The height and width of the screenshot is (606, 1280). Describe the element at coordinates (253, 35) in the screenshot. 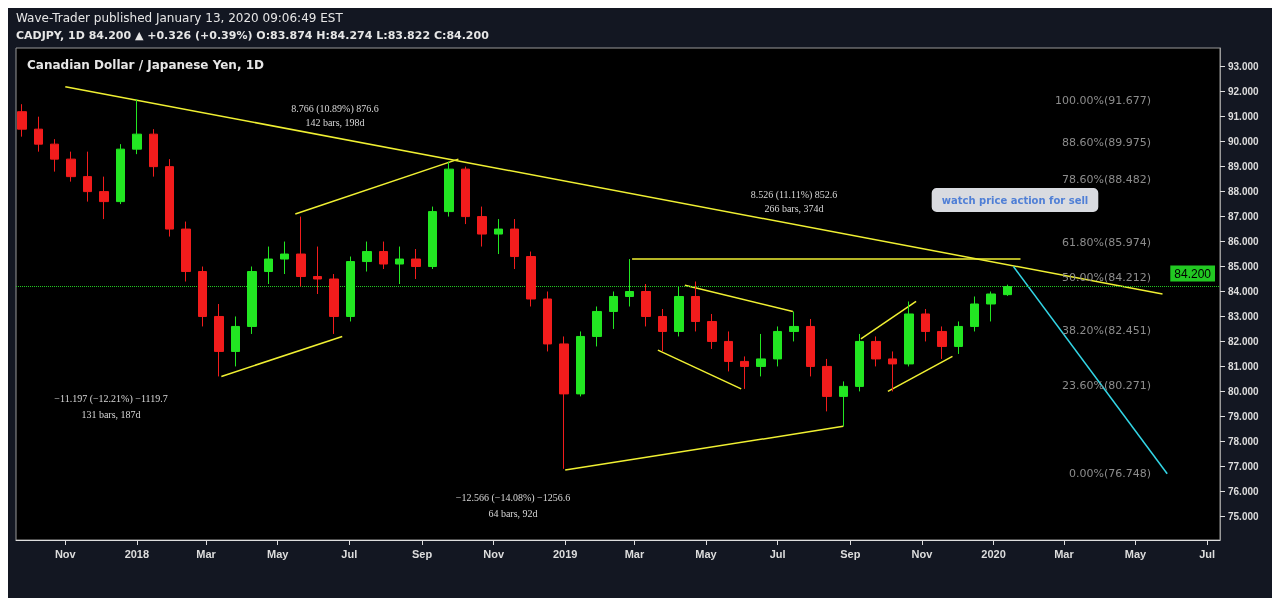

I see `text: CADJPY, 1D 84.200 ▲ +0.326 (+0.39%) O:83.874 H:84.274 L:83.822 C:84.200` at that location.